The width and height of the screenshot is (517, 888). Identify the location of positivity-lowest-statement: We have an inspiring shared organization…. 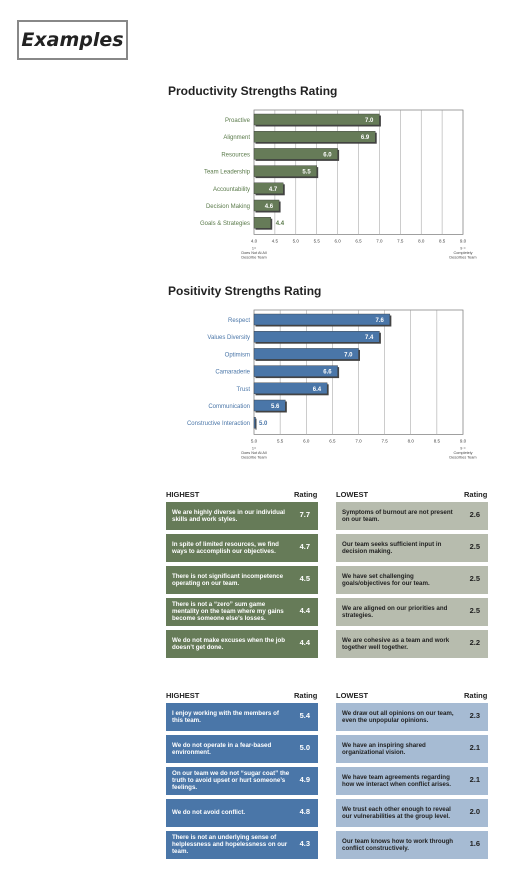
(384, 748).